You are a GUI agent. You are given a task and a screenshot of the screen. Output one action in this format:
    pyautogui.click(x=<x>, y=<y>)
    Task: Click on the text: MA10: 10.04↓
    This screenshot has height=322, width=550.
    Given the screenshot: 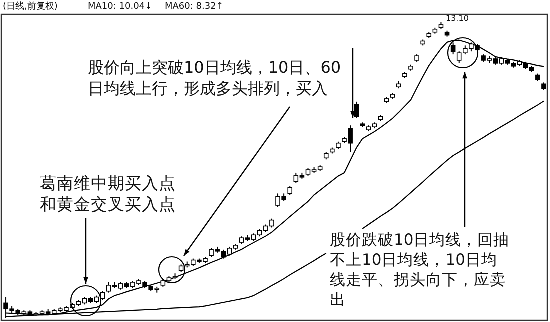 What is the action you would take?
    pyautogui.click(x=120, y=8)
    